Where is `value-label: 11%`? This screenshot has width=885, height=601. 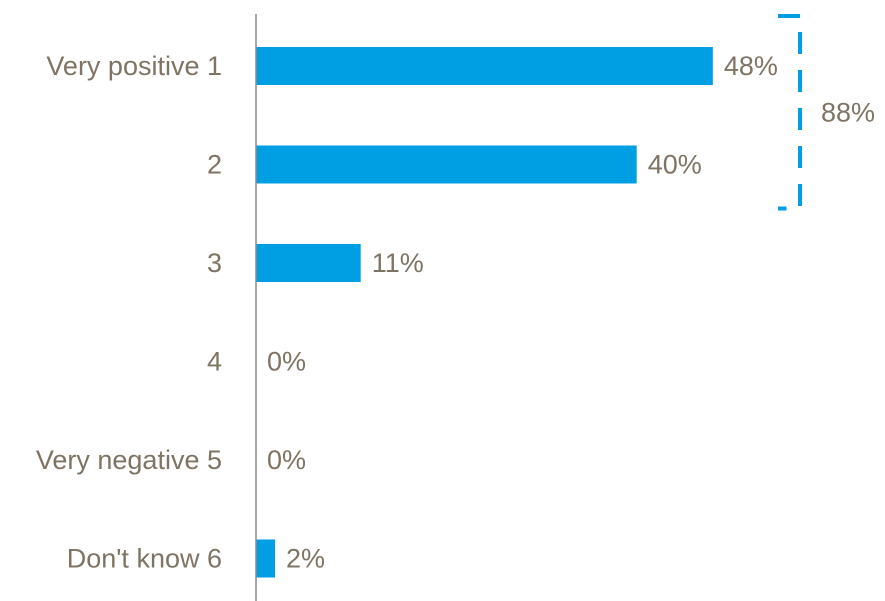
value-label: 11% is located at coordinates (398, 263).